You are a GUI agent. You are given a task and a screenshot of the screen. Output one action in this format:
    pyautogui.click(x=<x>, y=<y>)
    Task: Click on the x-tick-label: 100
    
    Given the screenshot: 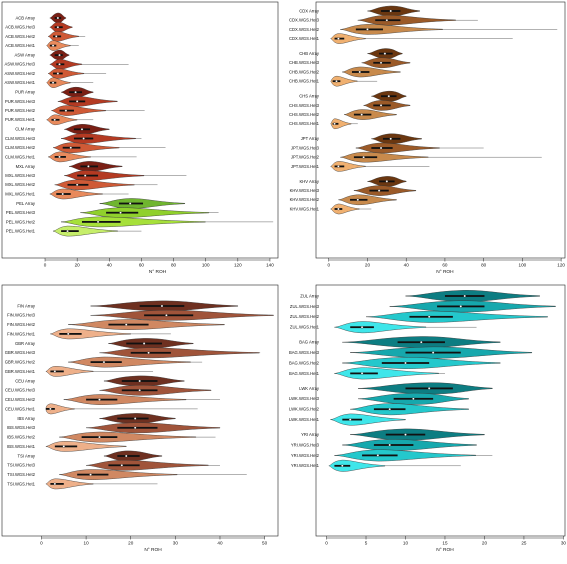 What is the action you would take?
    pyautogui.click(x=523, y=265)
    